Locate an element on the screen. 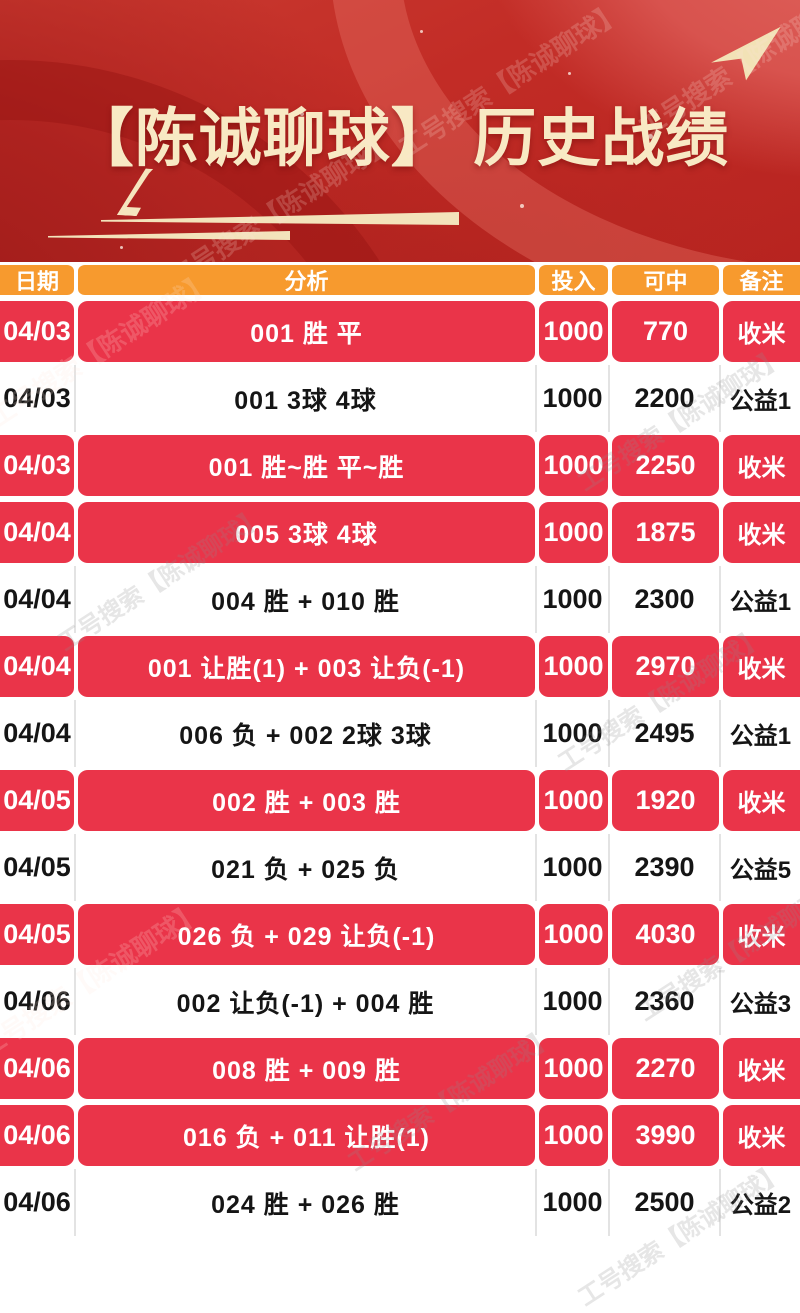  win-cell: 2970 is located at coordinates (665, 666).